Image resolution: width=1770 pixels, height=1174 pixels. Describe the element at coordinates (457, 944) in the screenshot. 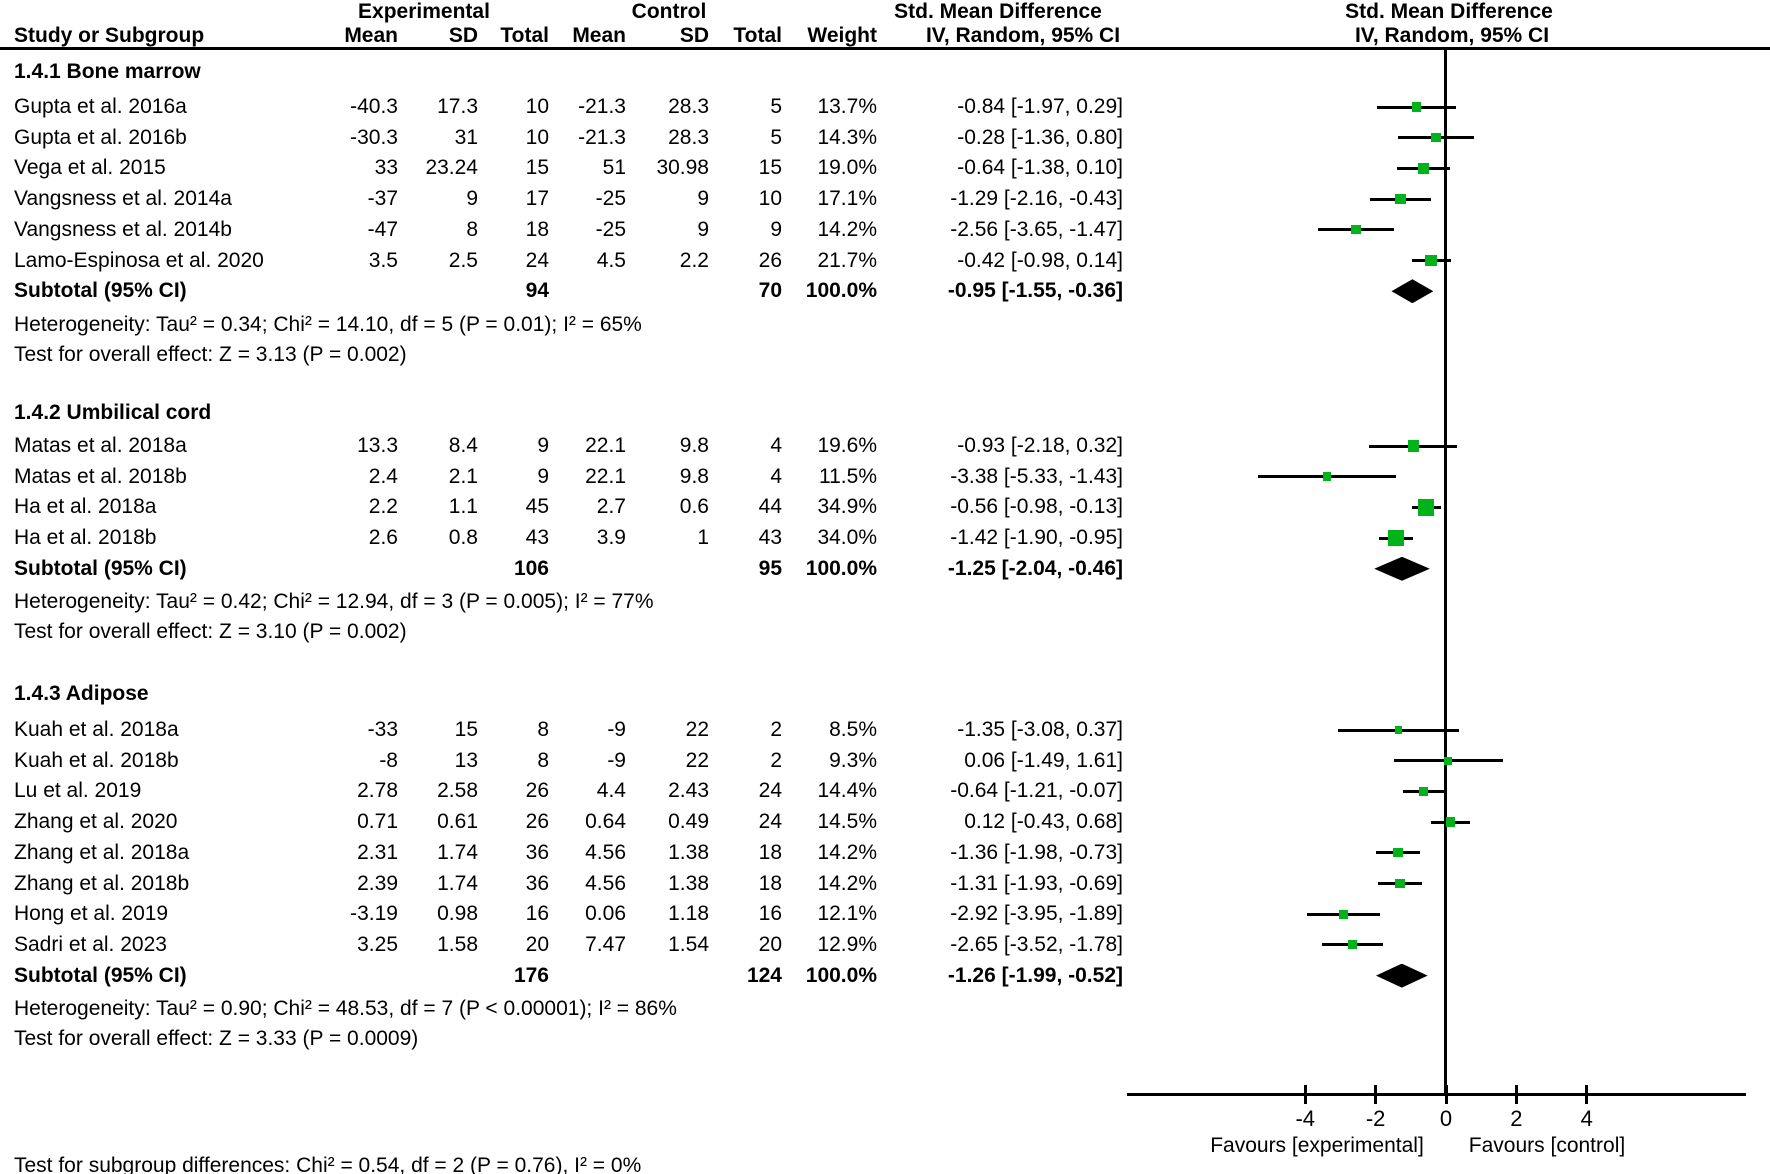

I see `table-cell: 1.58` at that location.